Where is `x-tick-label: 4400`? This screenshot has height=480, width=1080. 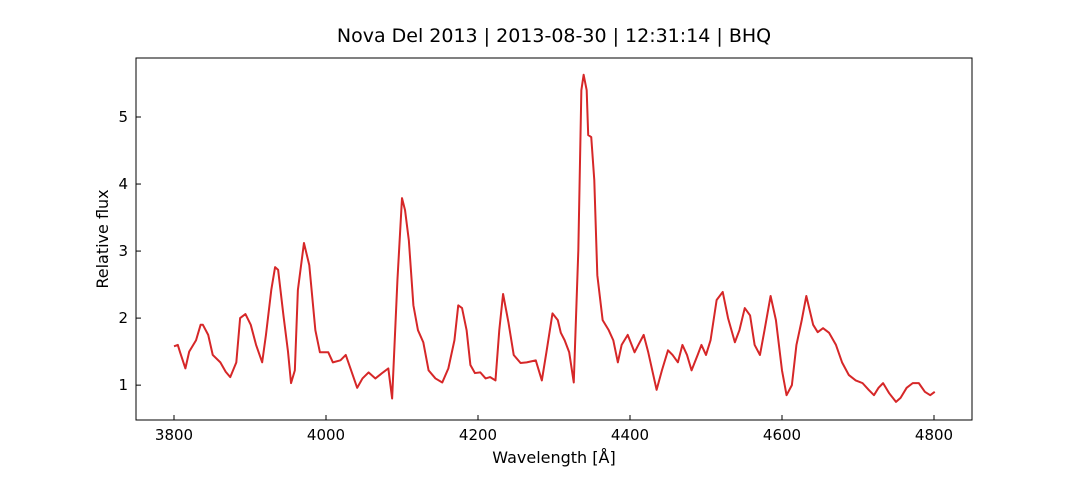
x-tick-label: 4400 is located at coordinates (630, 435).